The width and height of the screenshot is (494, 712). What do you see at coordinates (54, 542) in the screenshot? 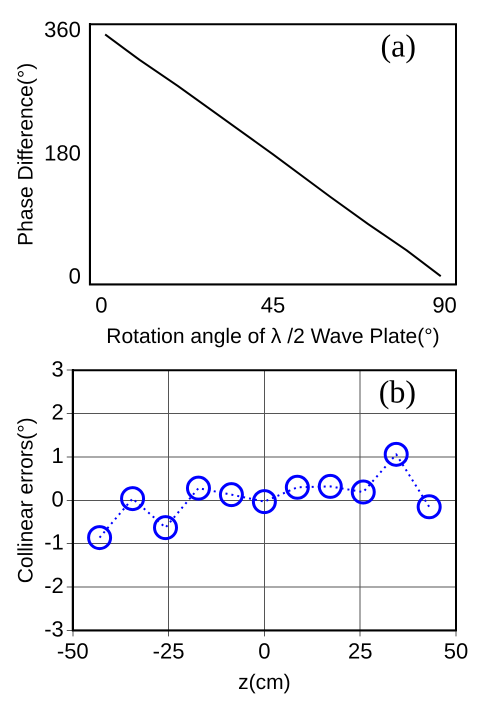
I see `y-tick-label: -1` at bounding box center [54, 542].